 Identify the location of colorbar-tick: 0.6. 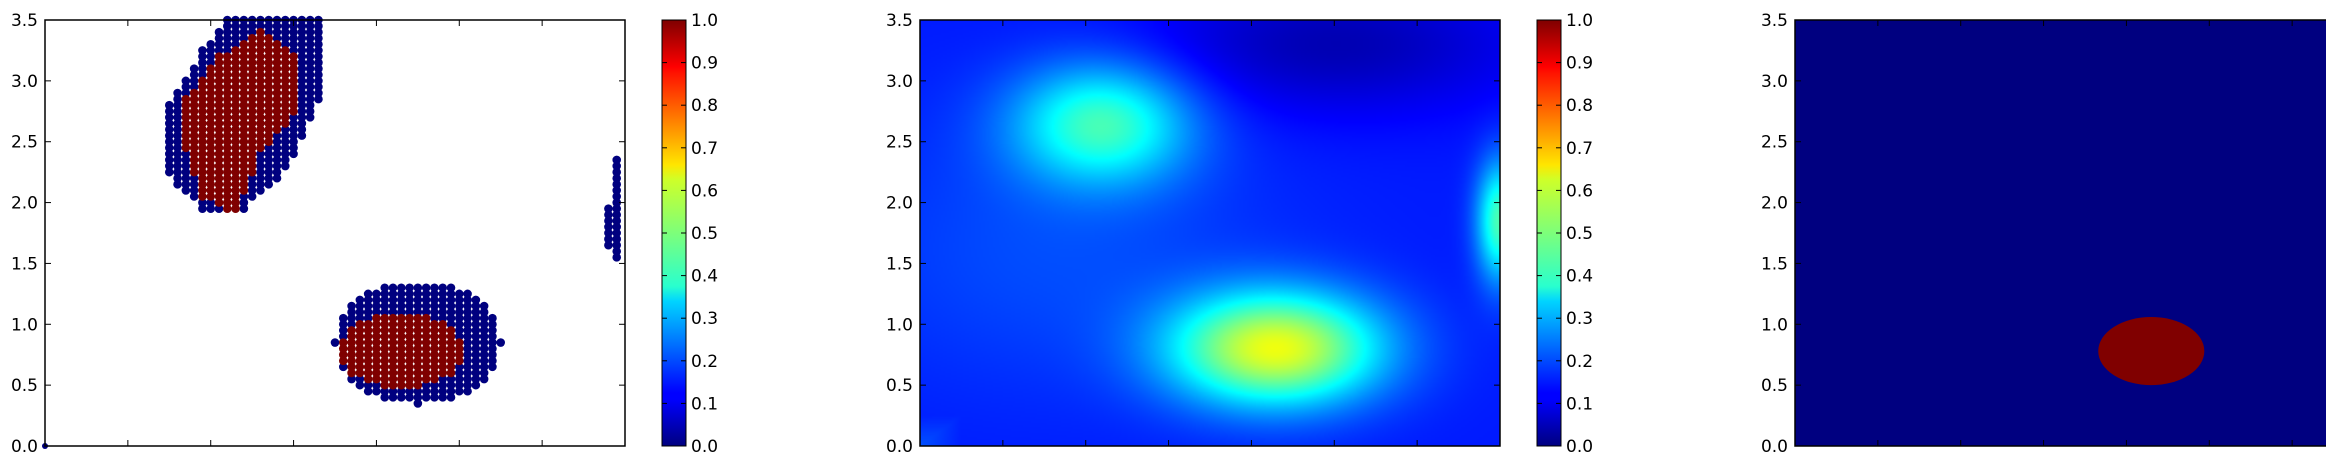
(690, 191).